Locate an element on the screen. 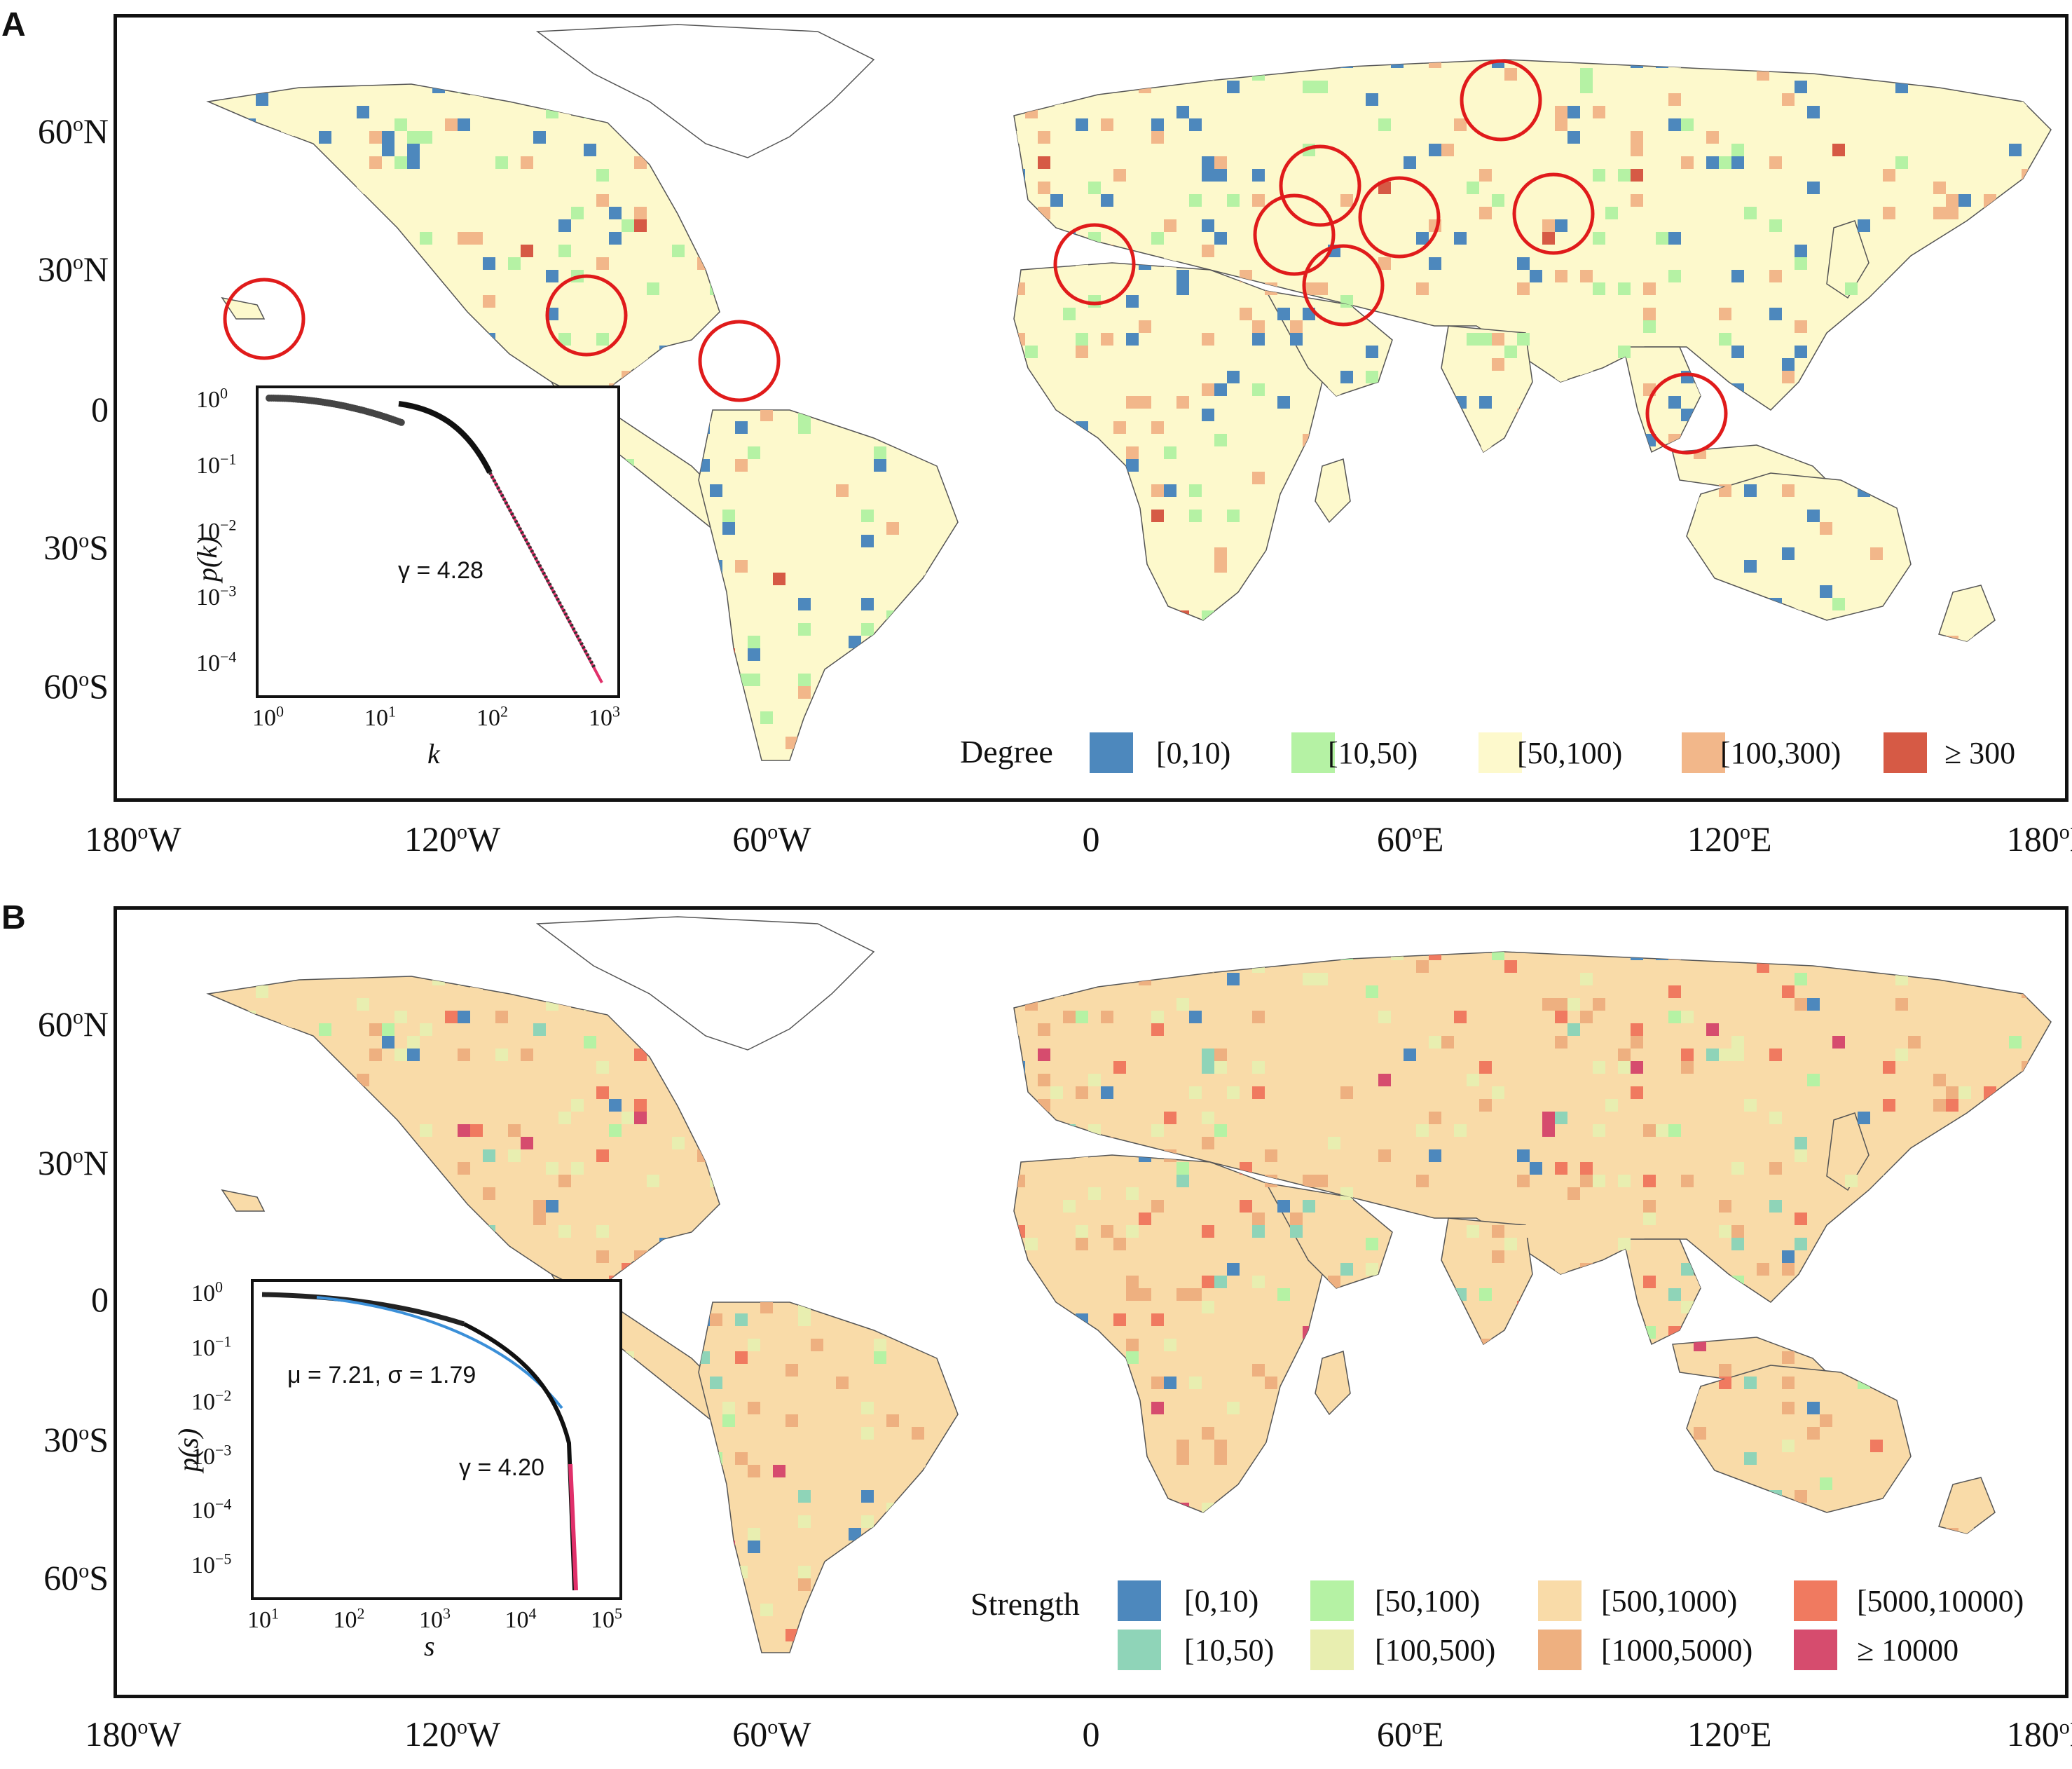  legend-label: [100,500) is located at coordinates (1435, 1650).